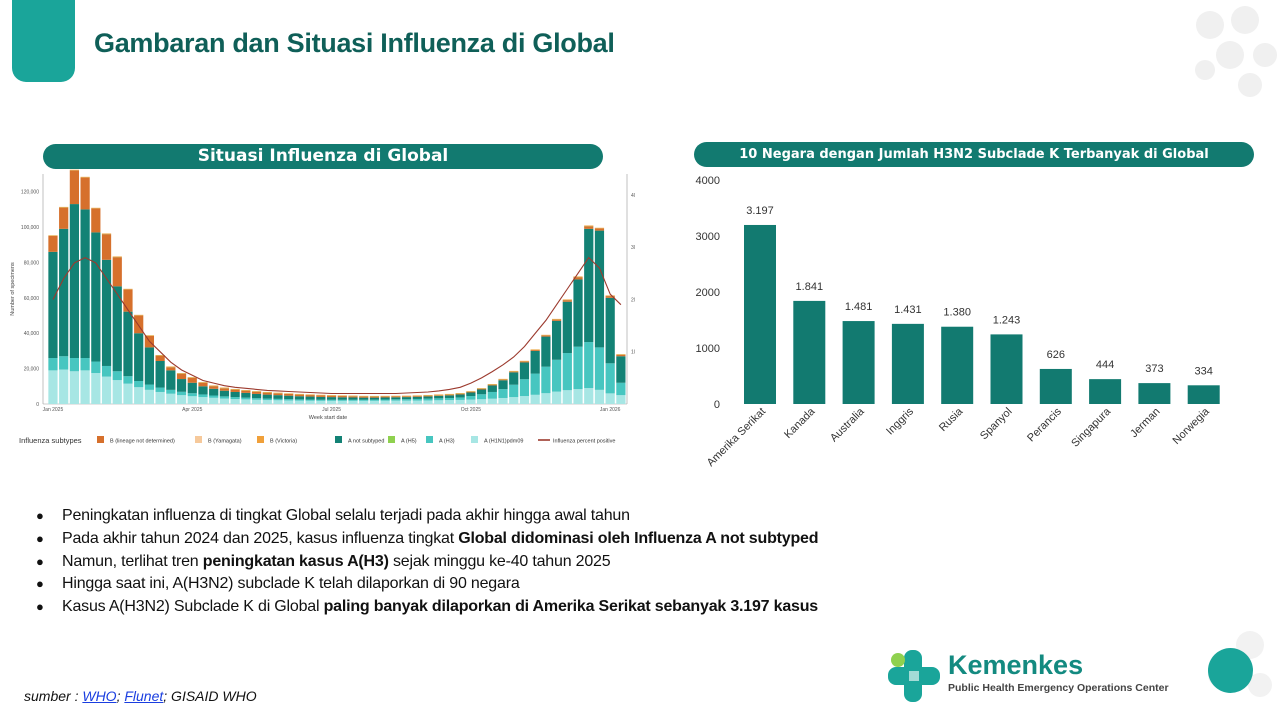 This screenshot has width=1280, height=720. Describe the element at coordinates (142, 442) in the screenshot. I see `legend-label: B (lineage not determined)` at that location.